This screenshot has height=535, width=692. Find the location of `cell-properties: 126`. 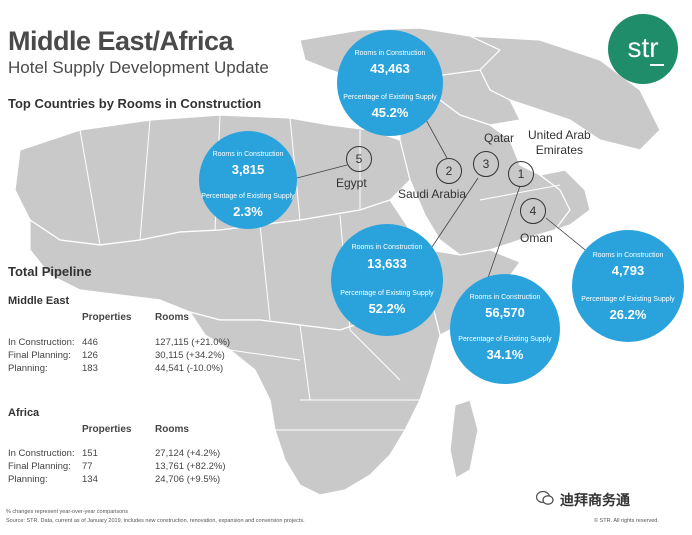

cell-properties: 126 is located at coordinates (90, 355).